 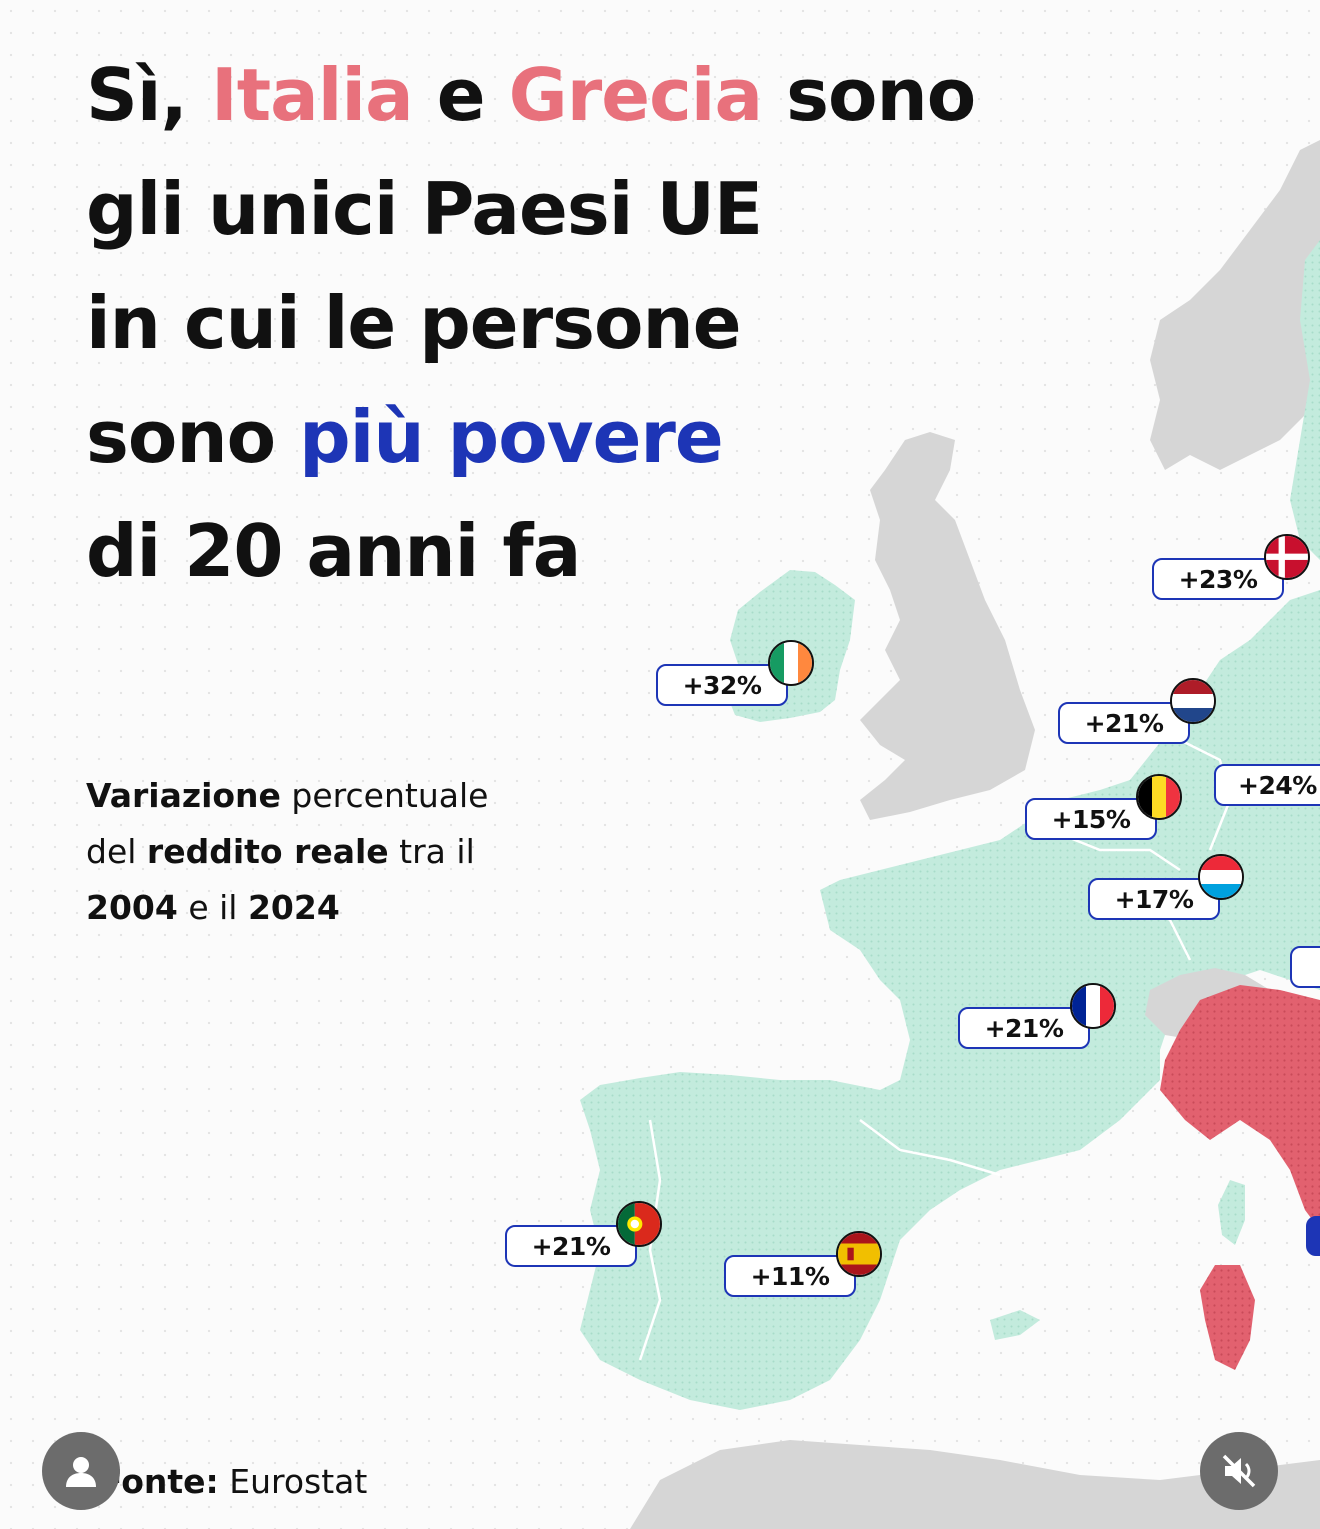 I want to click on headline-line-1: Sì, Italia e Grecia sono, so click(x=606, y=95).